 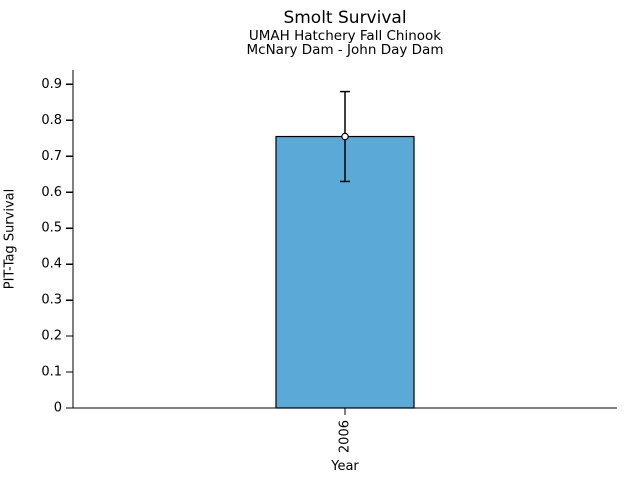 I want to click on data-point-marker, so click(x=345, y=136).